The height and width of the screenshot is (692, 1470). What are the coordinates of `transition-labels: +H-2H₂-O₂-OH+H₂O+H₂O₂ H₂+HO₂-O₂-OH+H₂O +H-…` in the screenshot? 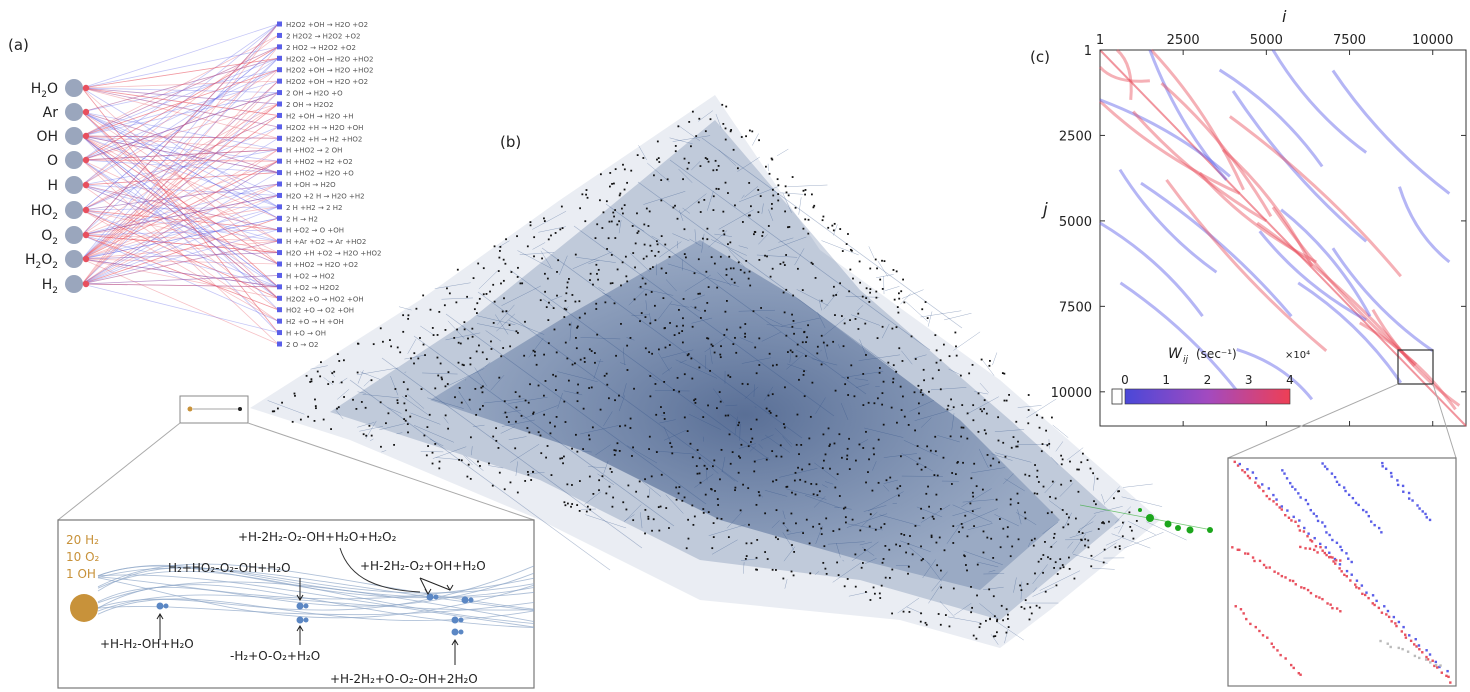 It's located at (293, 608).